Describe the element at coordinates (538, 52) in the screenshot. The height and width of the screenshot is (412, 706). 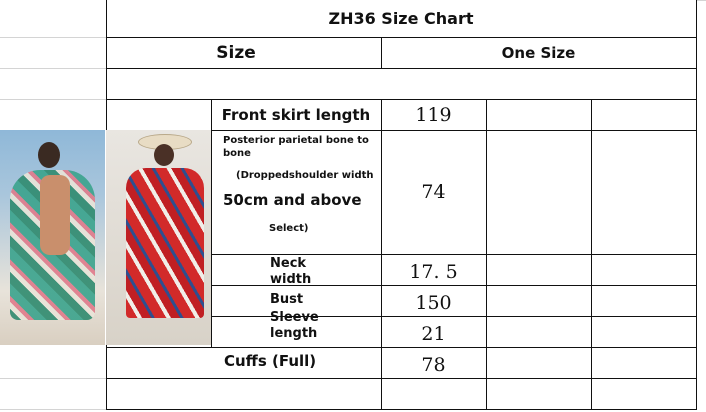
I see `size-header-value: One Size` at that location.